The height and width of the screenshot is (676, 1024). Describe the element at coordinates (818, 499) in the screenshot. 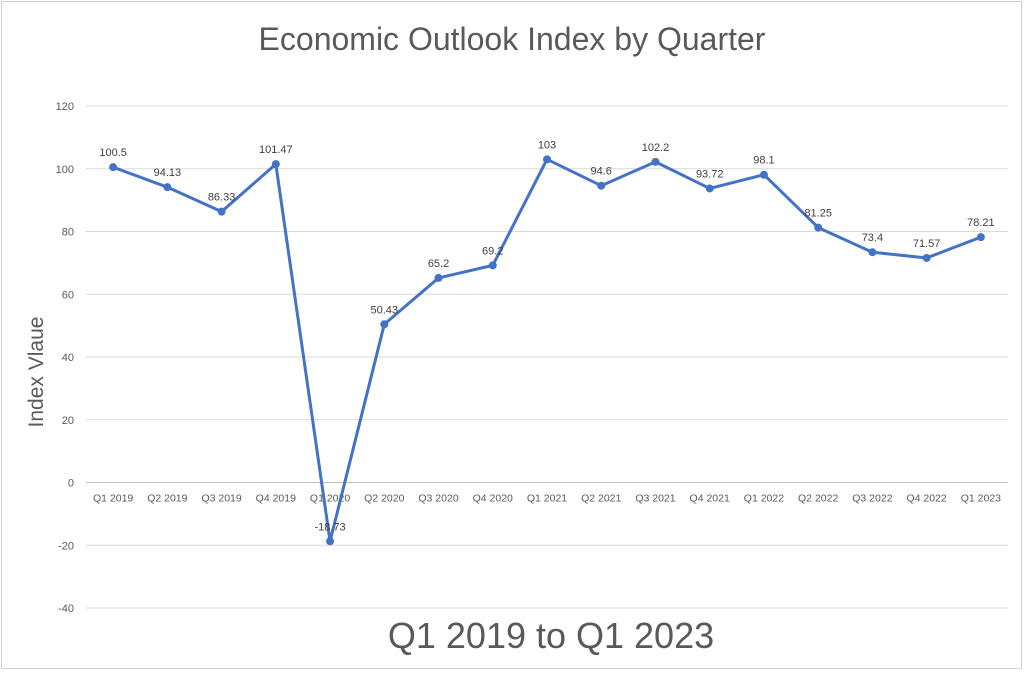

I see `x-tick-label: Q2 2022` at that location.